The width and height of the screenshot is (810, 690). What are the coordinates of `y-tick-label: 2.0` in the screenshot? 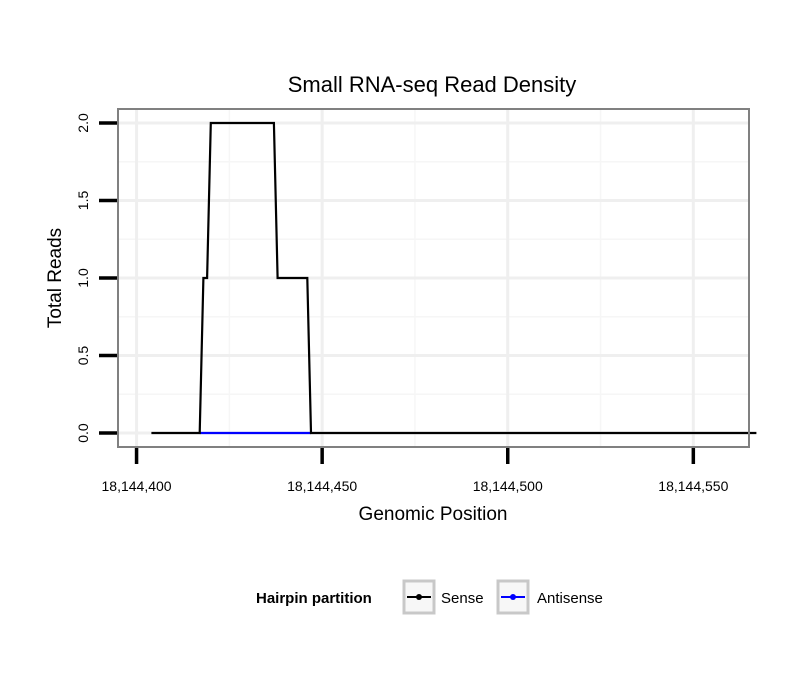 It's located at (83, 123).